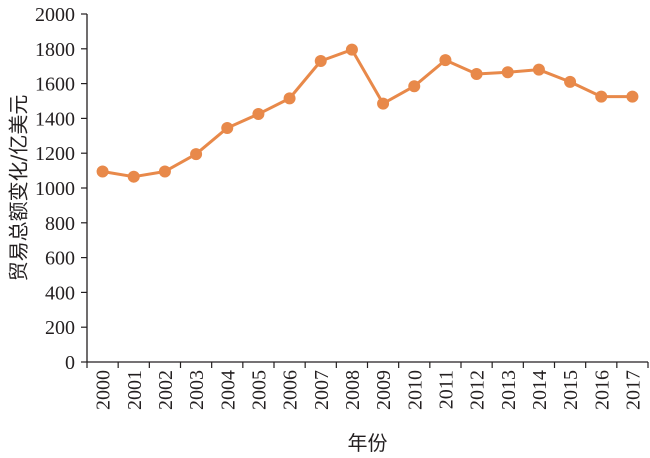  Describe the element at coordinates (540, 390) in the screenshot. I see `x-tick-label: 2014` at that location.